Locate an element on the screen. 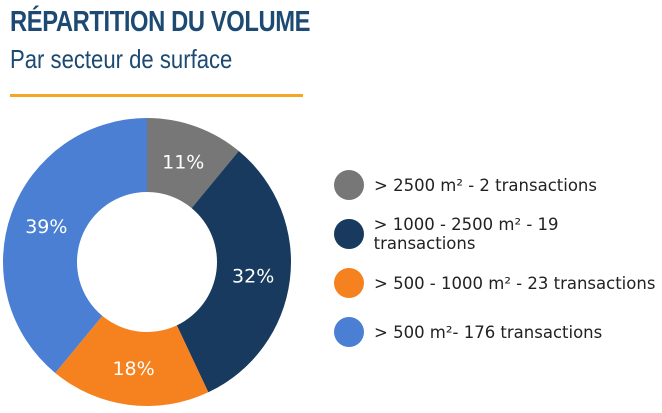 The width and height of the screenshot is (662, 413). chart-title: RÉPARTITION DU VOLUME is located at coordinates (160, 22).